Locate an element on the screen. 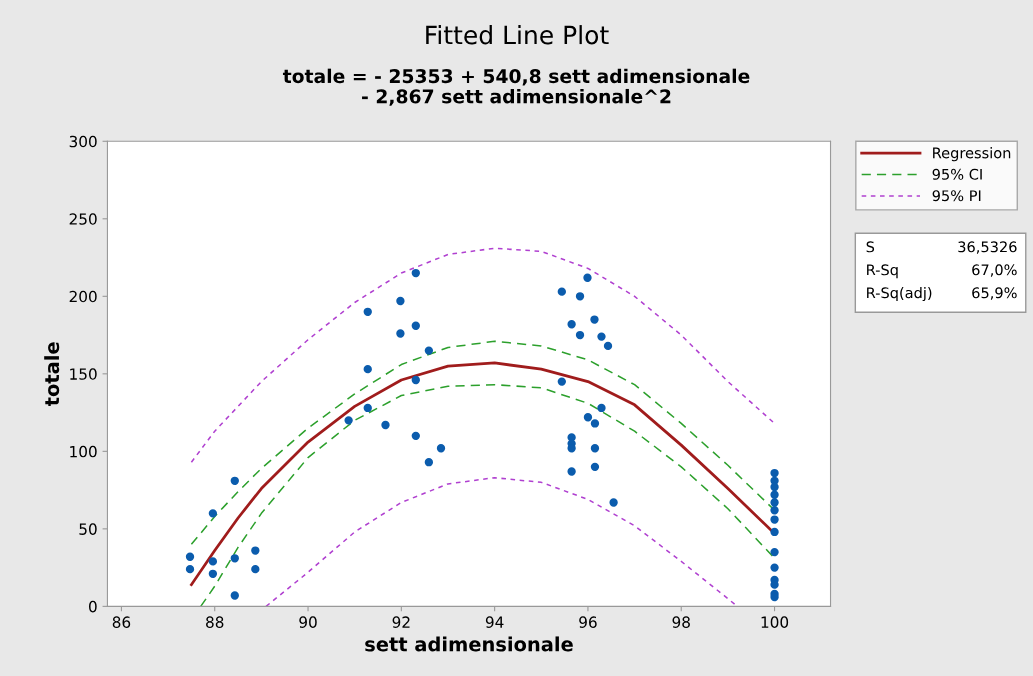 The image size is (1033, 676). x-tick-label: 96 is located at coordinates (588, 622).